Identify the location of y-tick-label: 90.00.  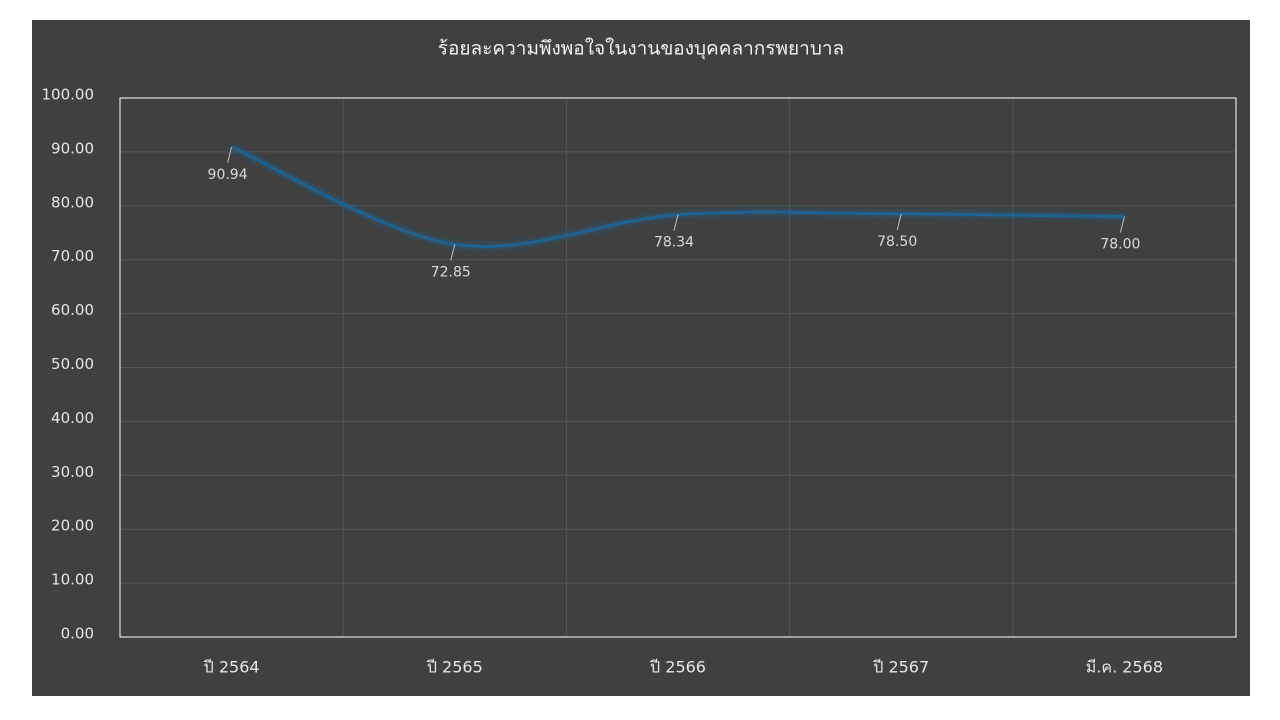
(72, 148).